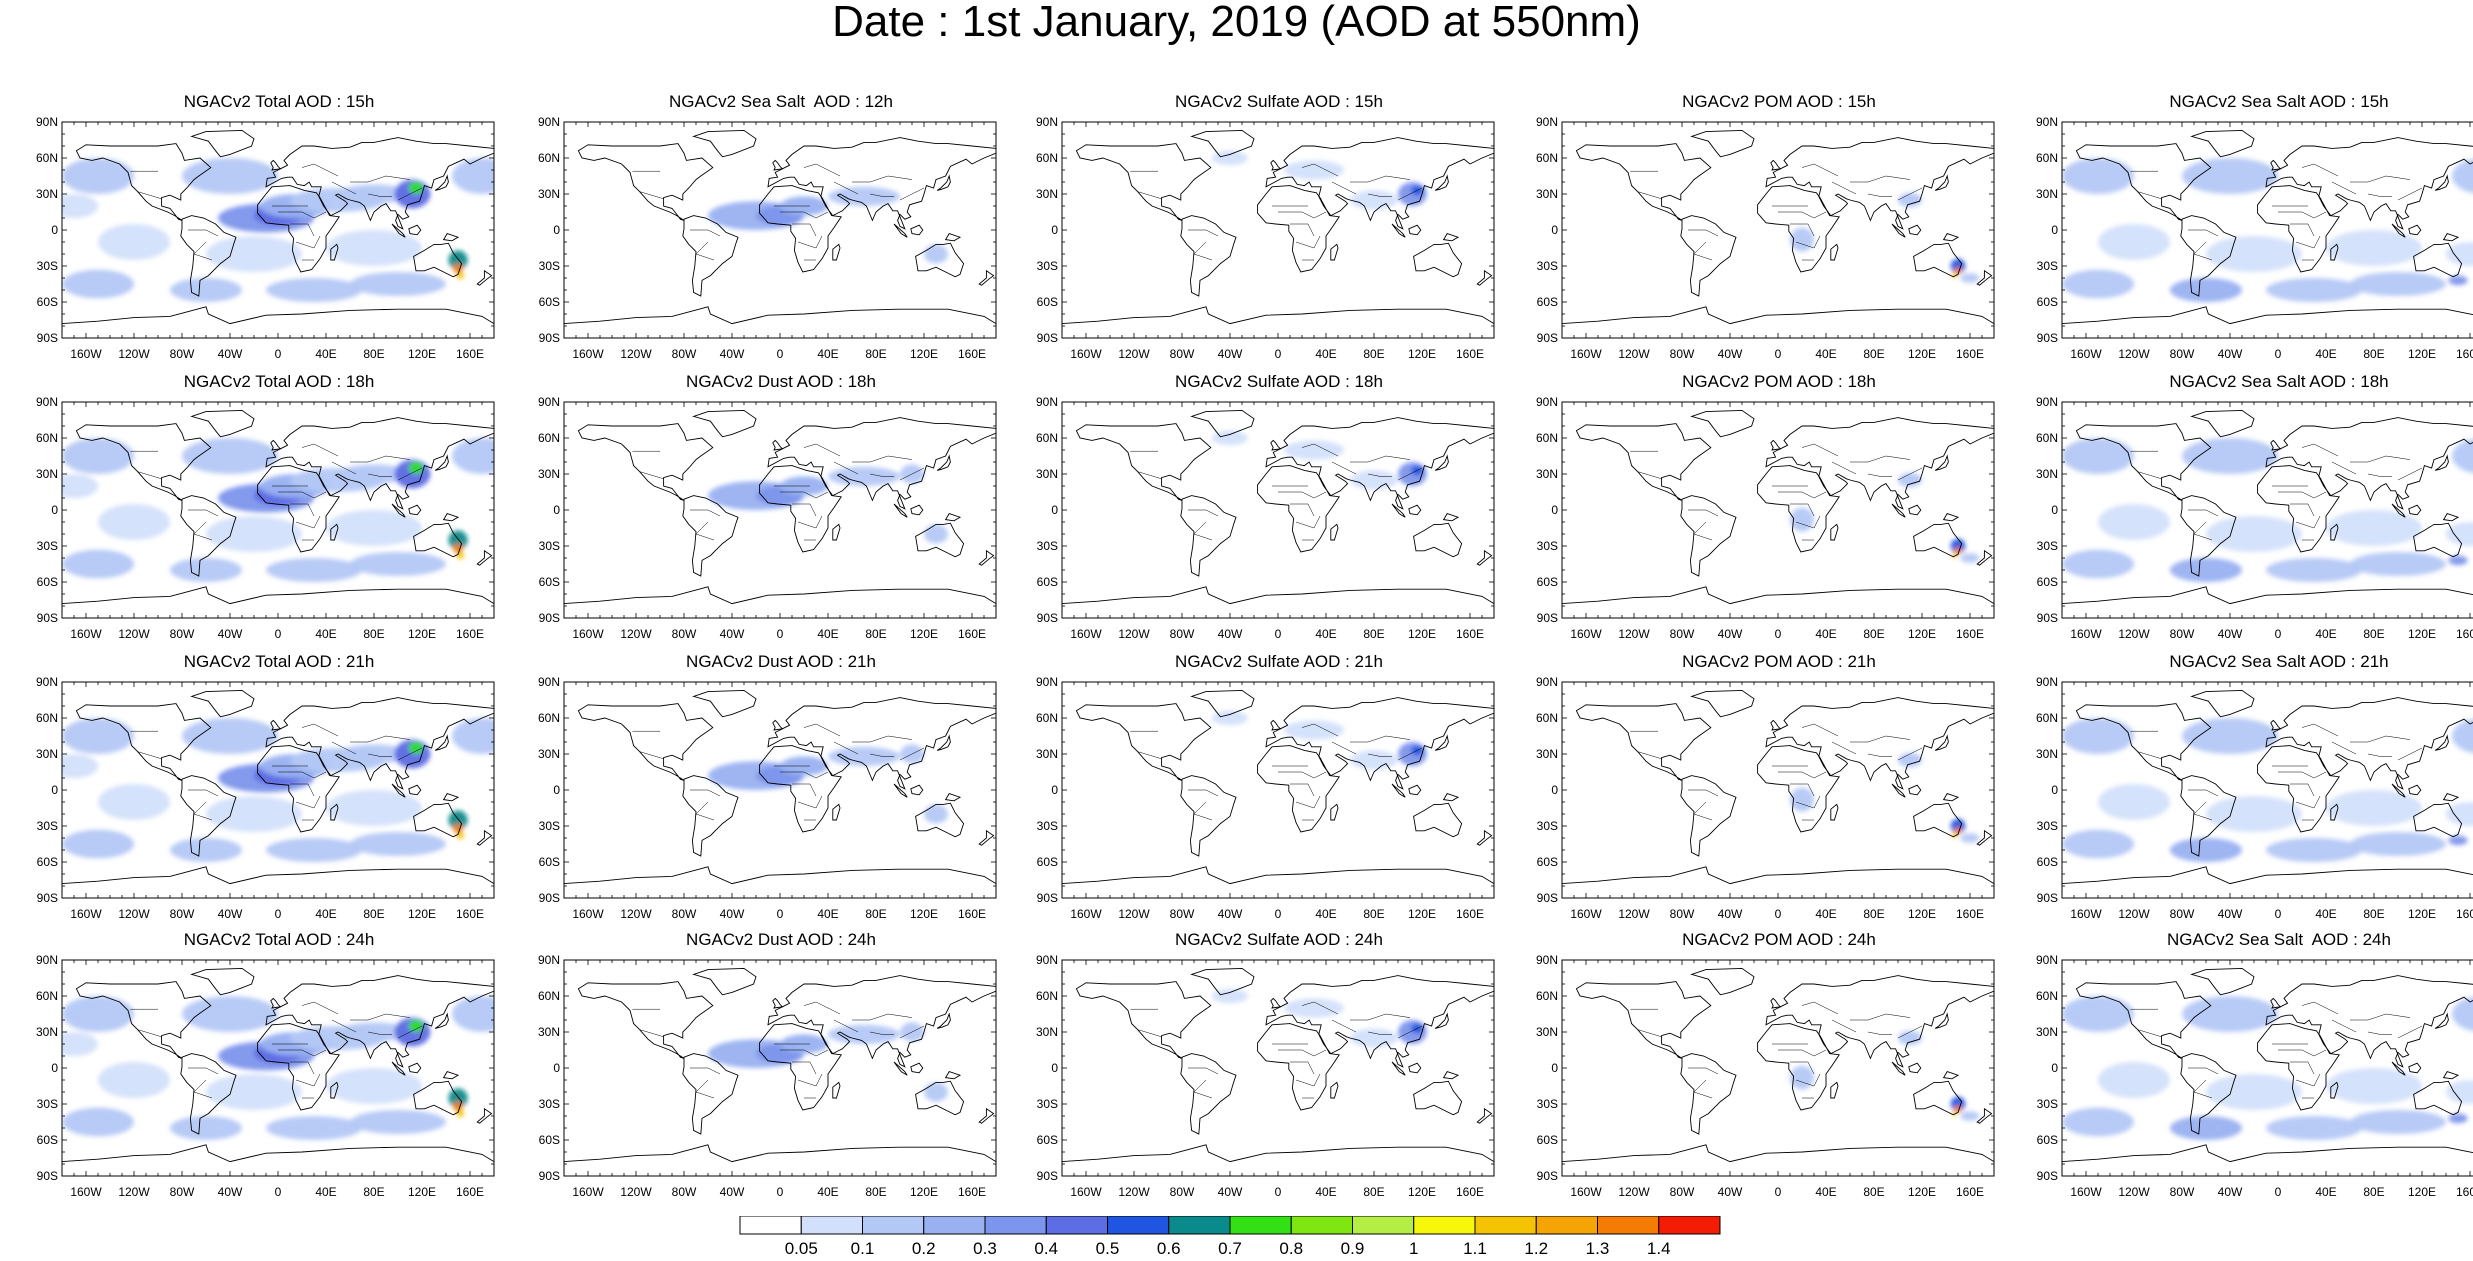  What do you see at coordinates (134, 1192) in the screenshot?
I see `lon-tick-label: 120W` at bounding box center [134, 1192].